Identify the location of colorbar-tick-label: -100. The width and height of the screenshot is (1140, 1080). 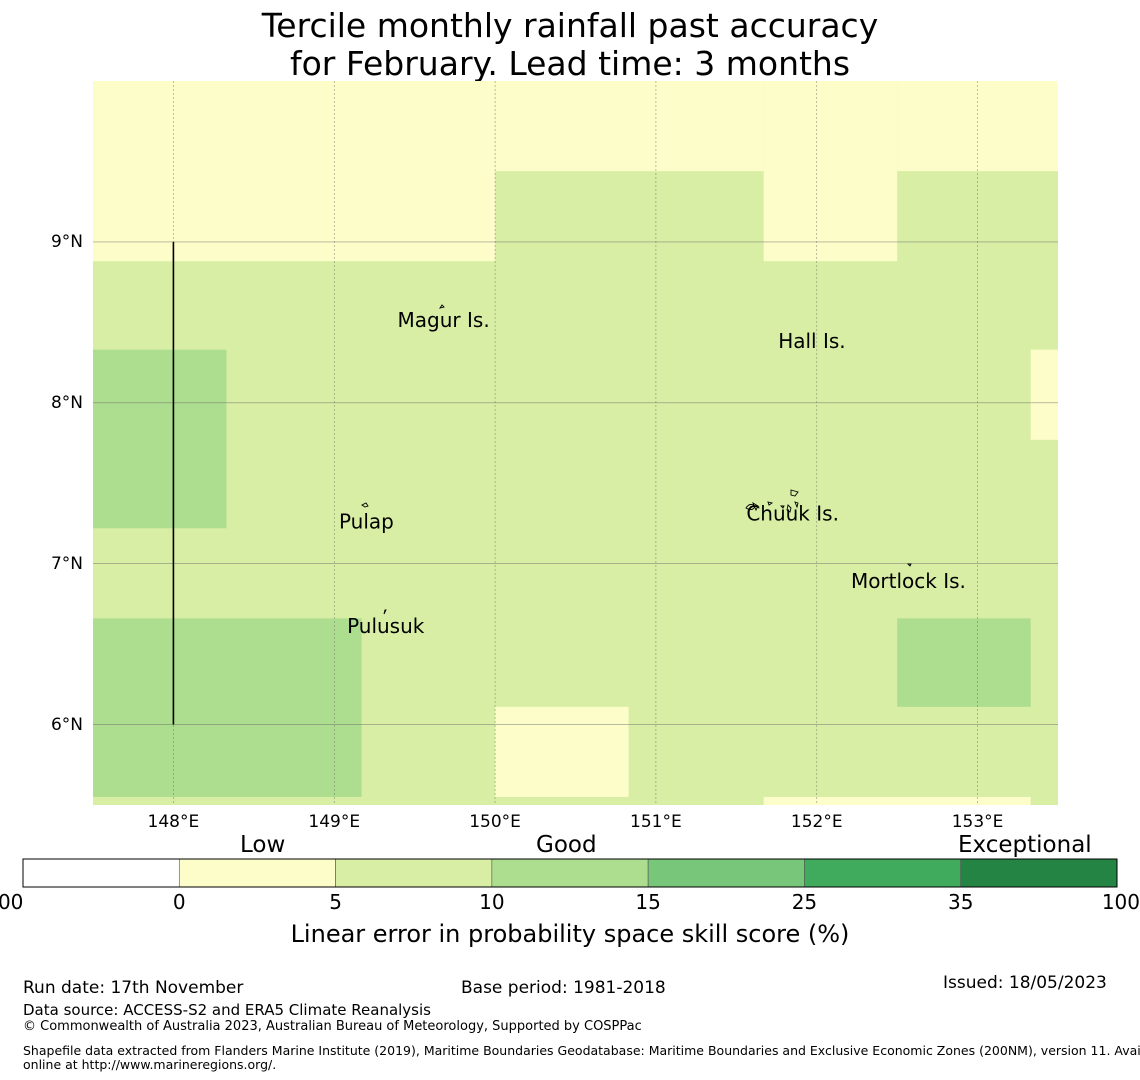
(12, 902).